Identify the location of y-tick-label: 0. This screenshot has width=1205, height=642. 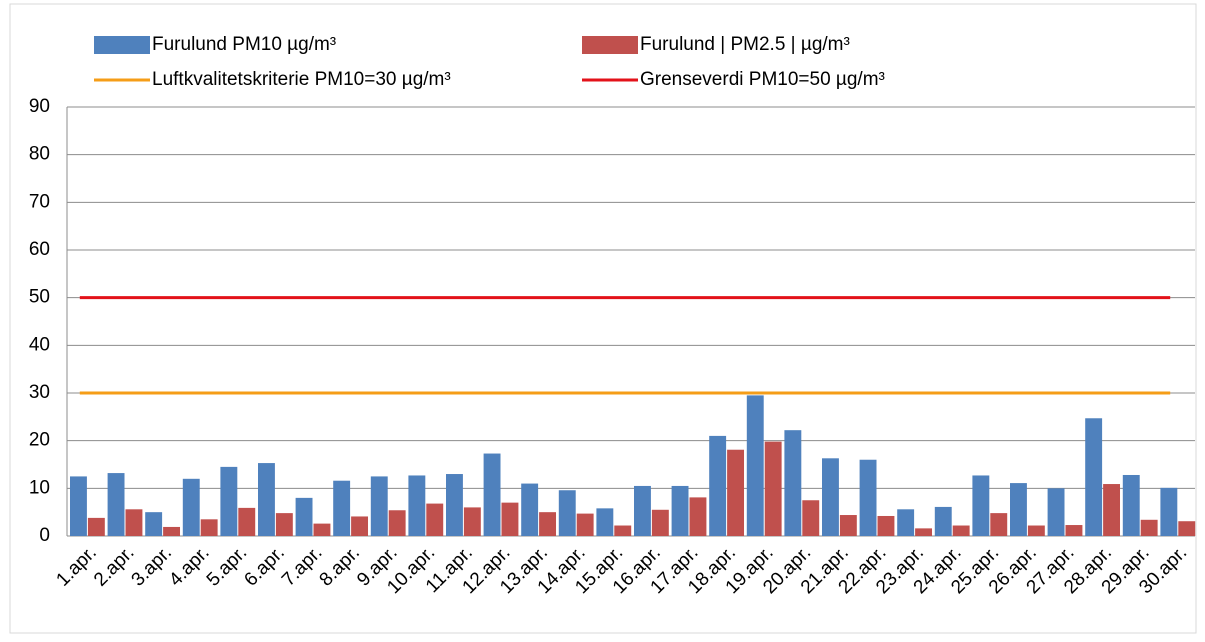
(44, 535).